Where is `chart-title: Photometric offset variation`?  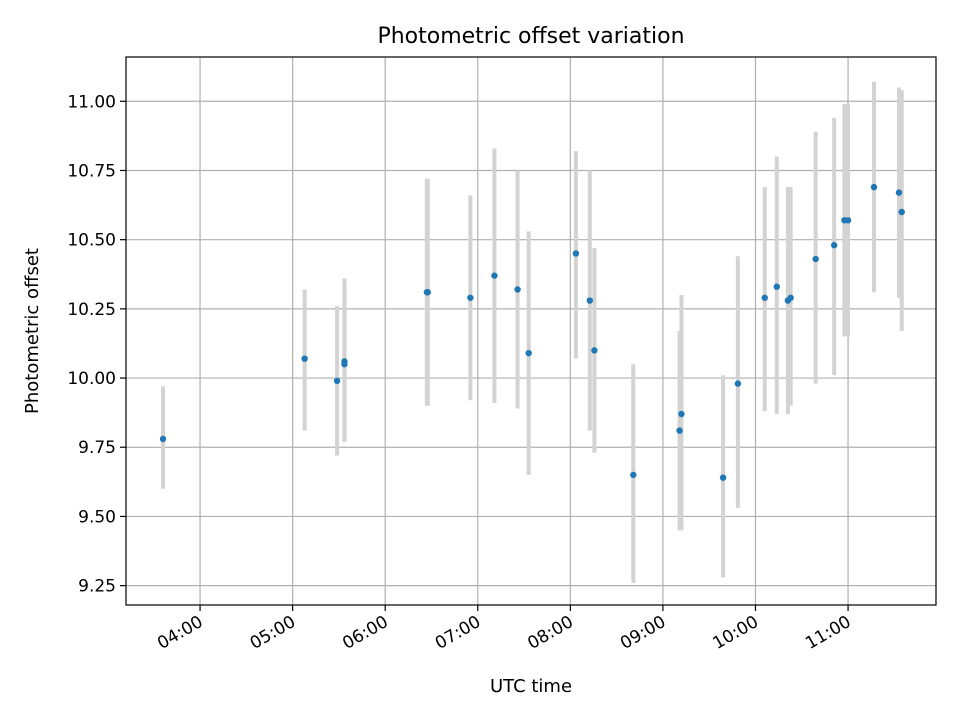
chart-title: Photometric offset variation is located at coordinates (530, 36).